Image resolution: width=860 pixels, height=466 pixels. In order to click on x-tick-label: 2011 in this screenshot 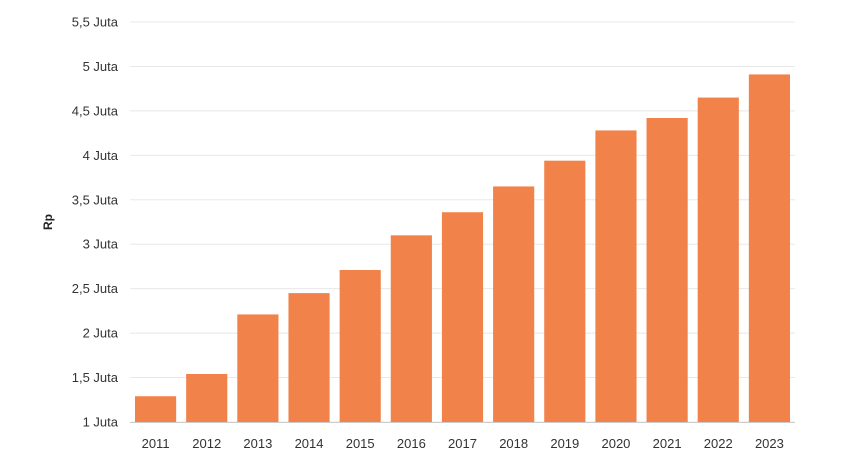, I will do `click(156, 443)`.